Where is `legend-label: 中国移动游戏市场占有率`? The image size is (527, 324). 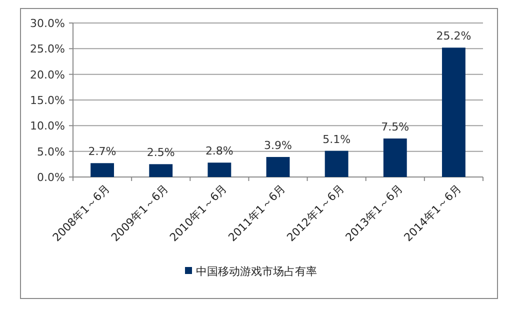
legend-label: 中国移动游戏市场占有率 is located at coordinates (256, 271).